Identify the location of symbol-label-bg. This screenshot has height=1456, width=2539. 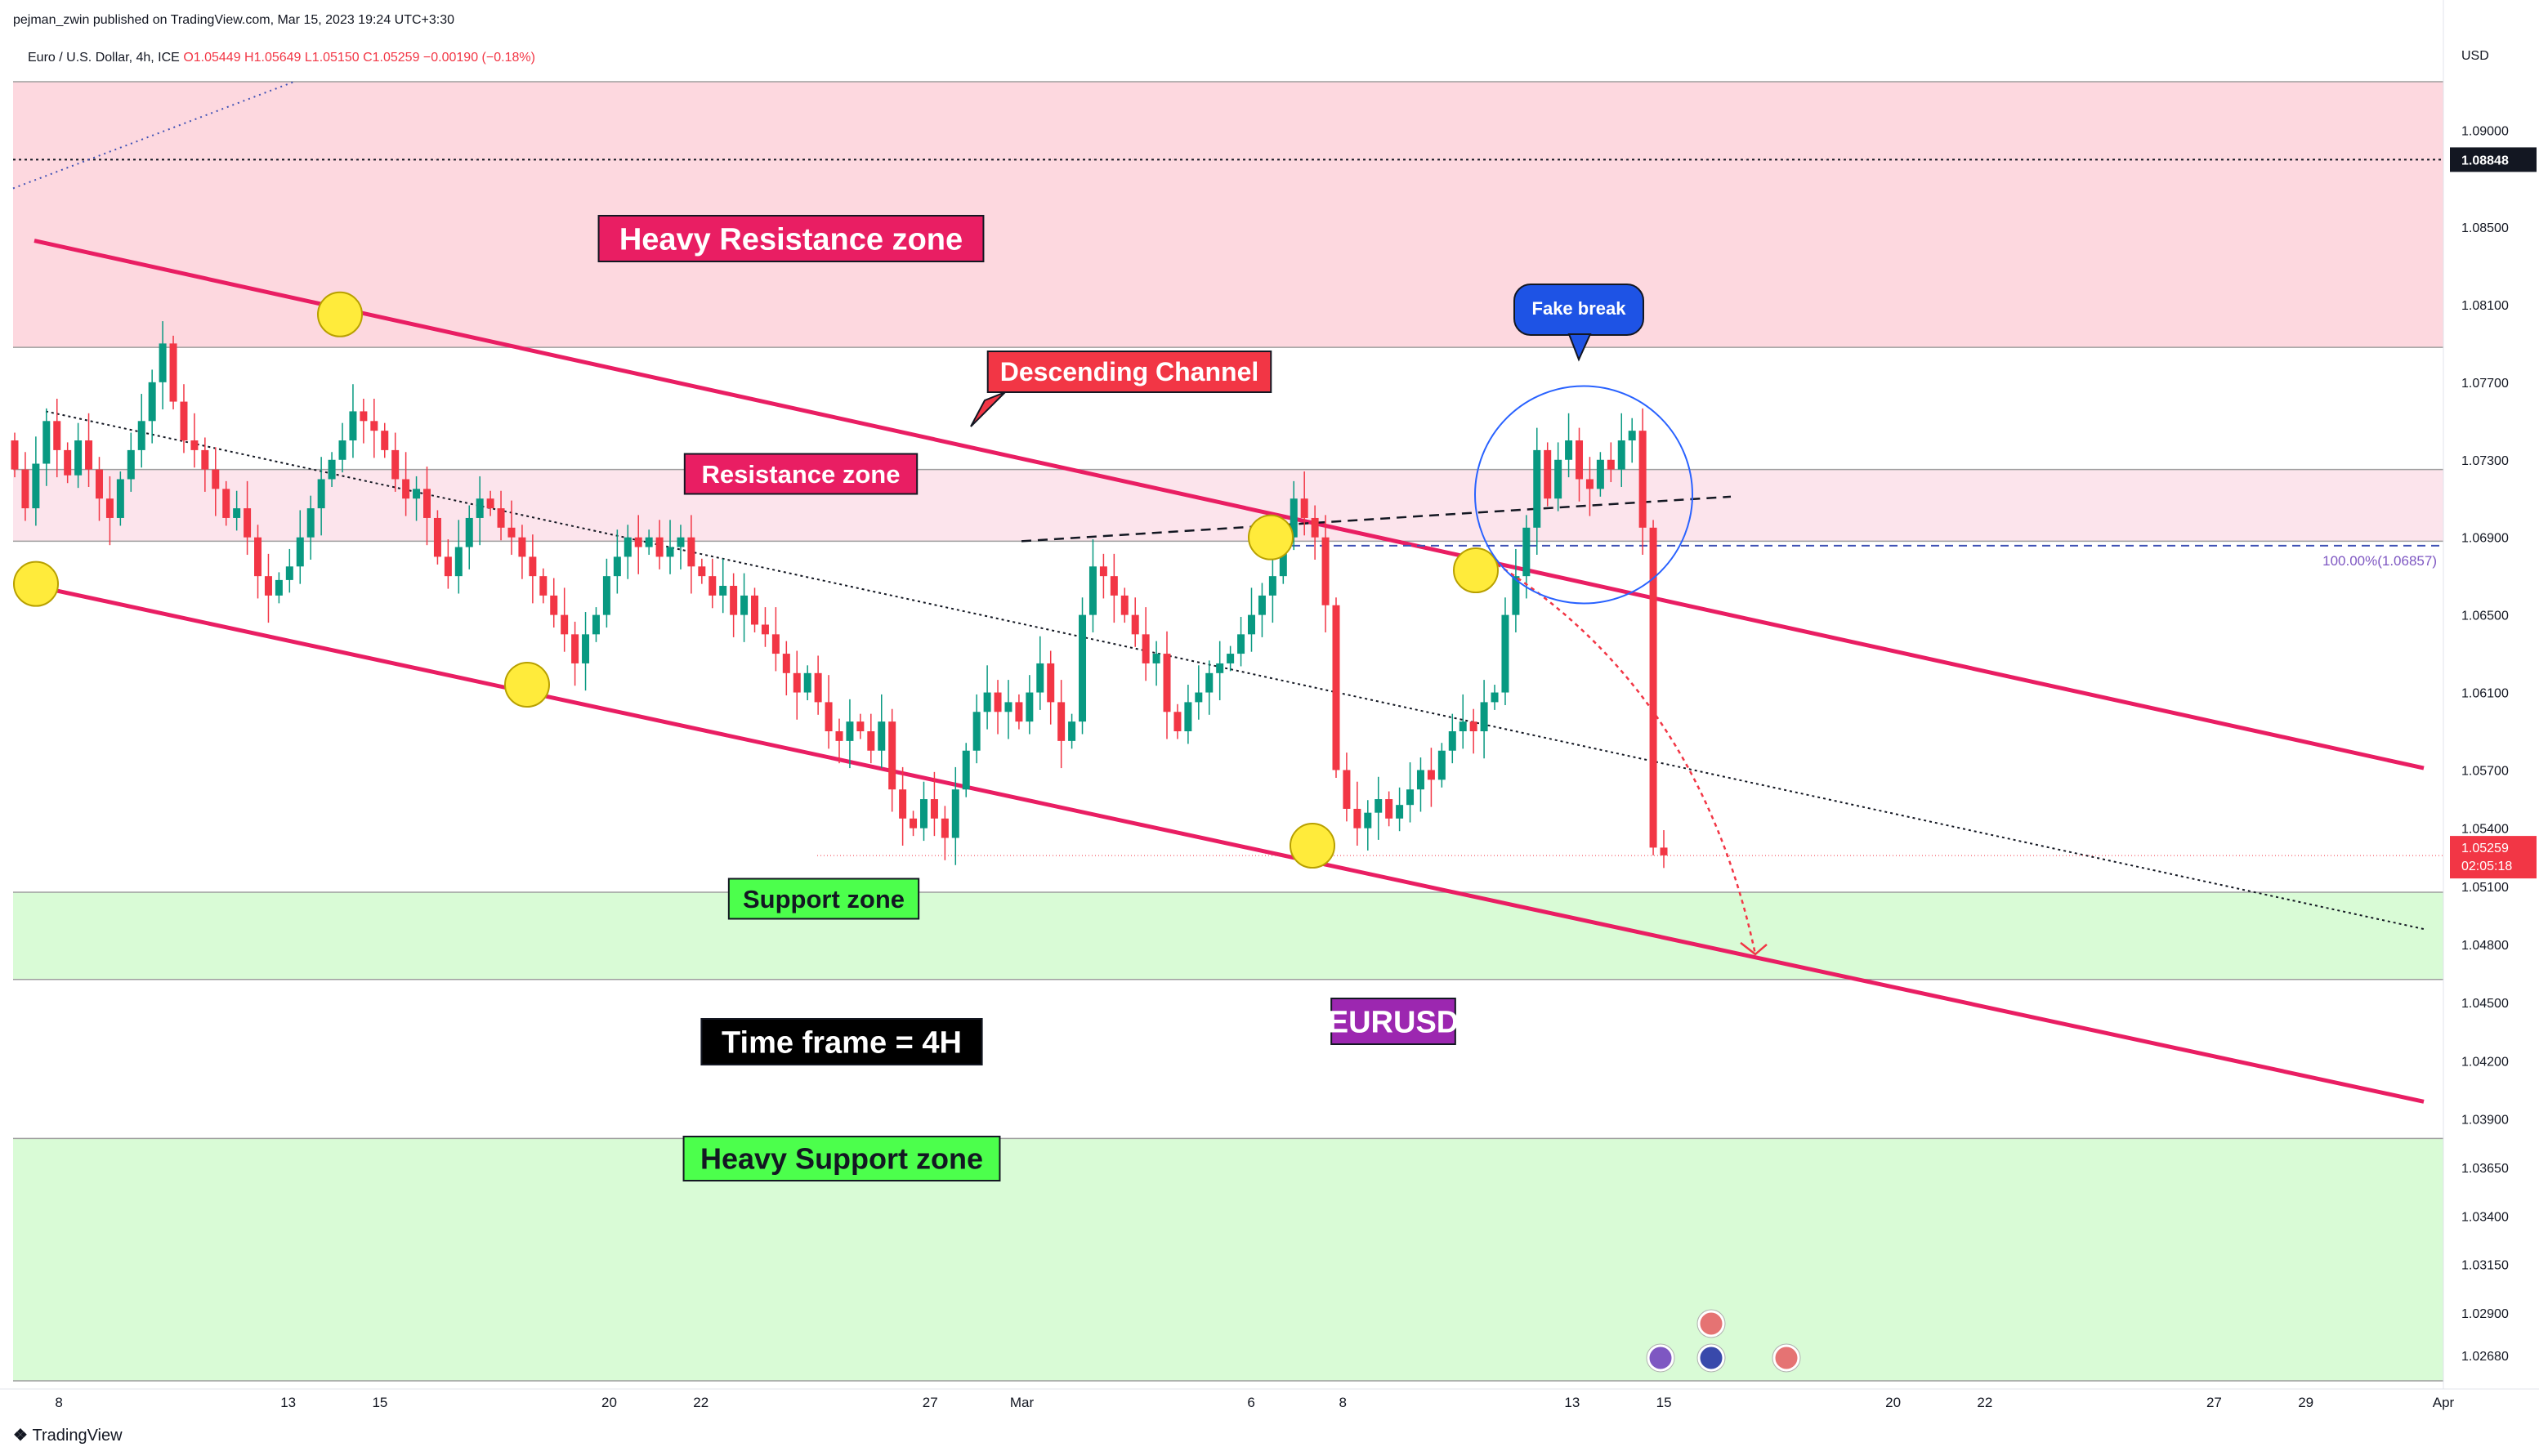
(1393, 1021).